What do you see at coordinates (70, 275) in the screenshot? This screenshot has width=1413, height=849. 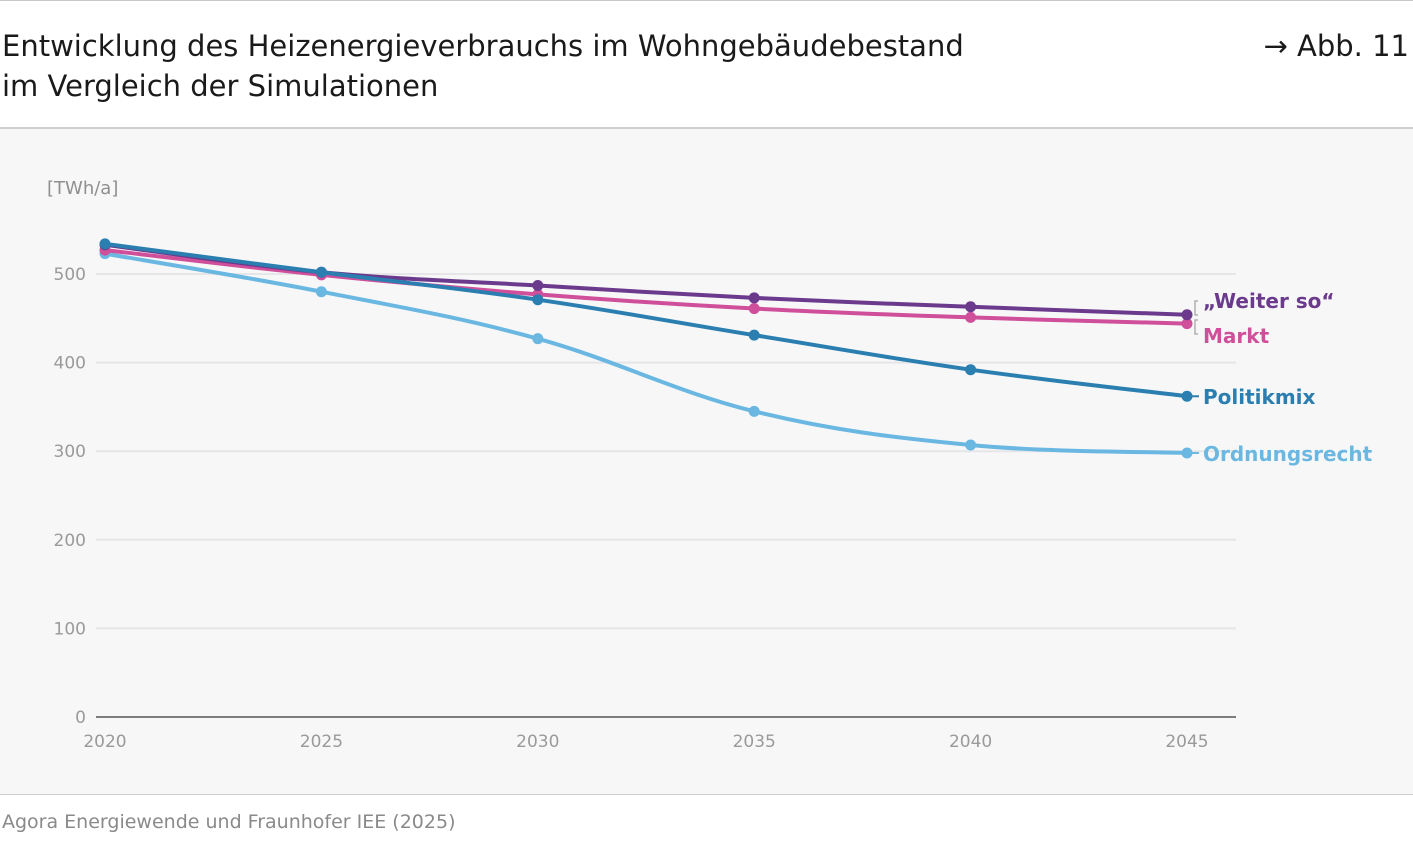 I see `y-tick-label: 500` at bounding box center [70, 275].